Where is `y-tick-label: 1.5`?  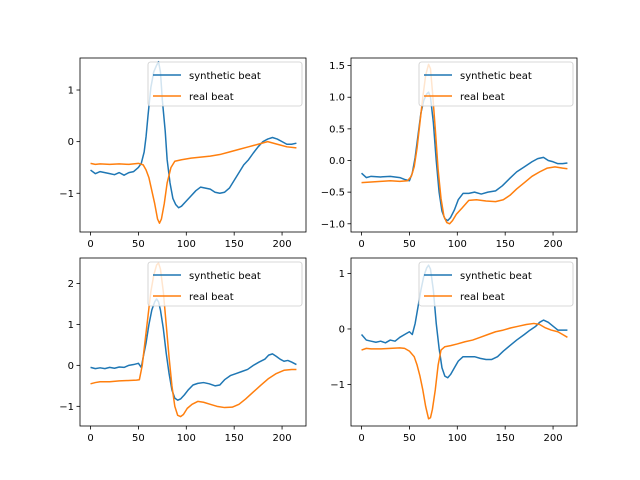
y-tick-label: 1.5 is located at coordinates (337, 66).